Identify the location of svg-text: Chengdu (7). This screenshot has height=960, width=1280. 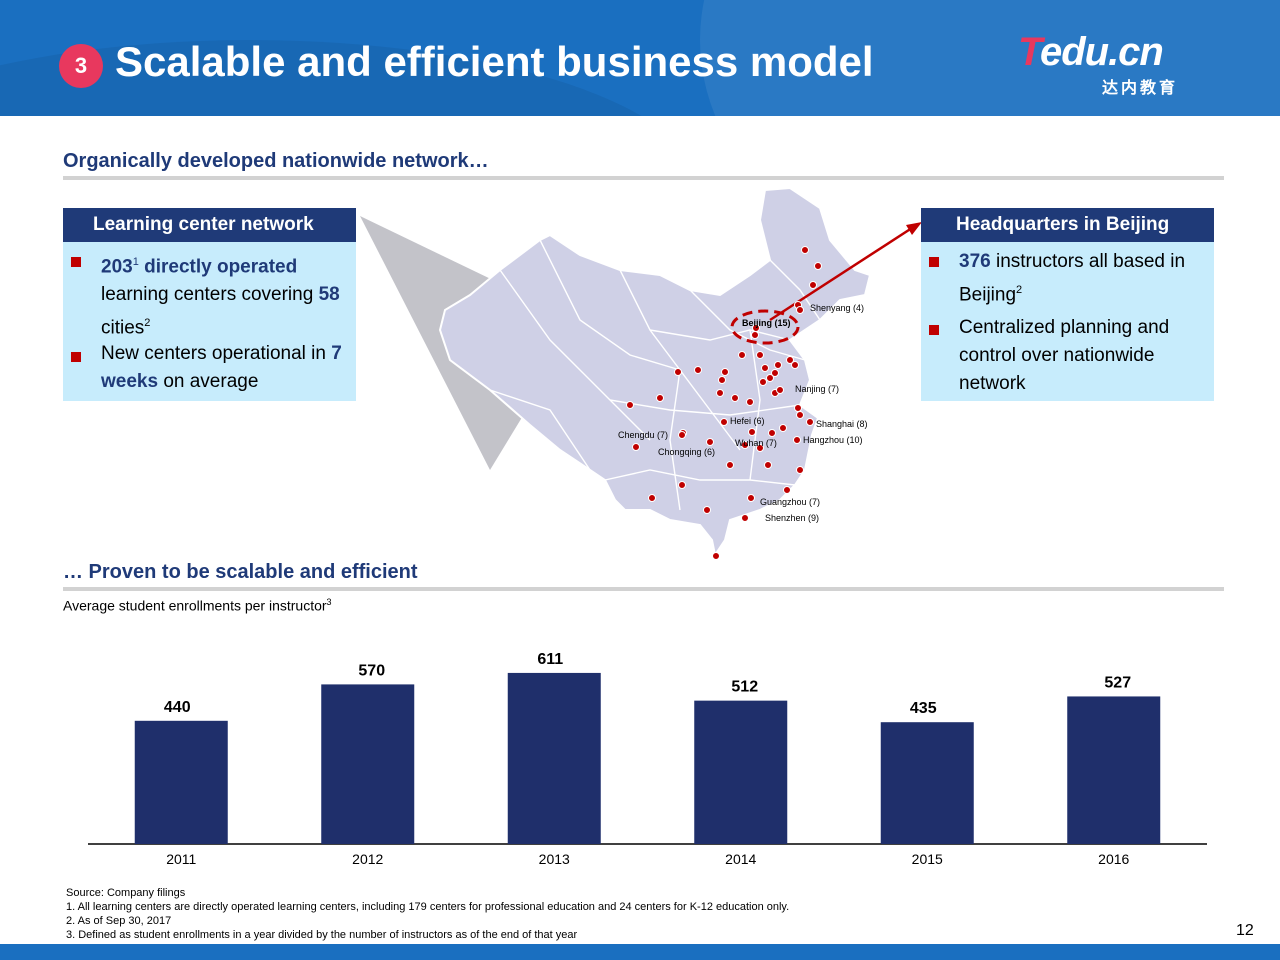
(643, 435).